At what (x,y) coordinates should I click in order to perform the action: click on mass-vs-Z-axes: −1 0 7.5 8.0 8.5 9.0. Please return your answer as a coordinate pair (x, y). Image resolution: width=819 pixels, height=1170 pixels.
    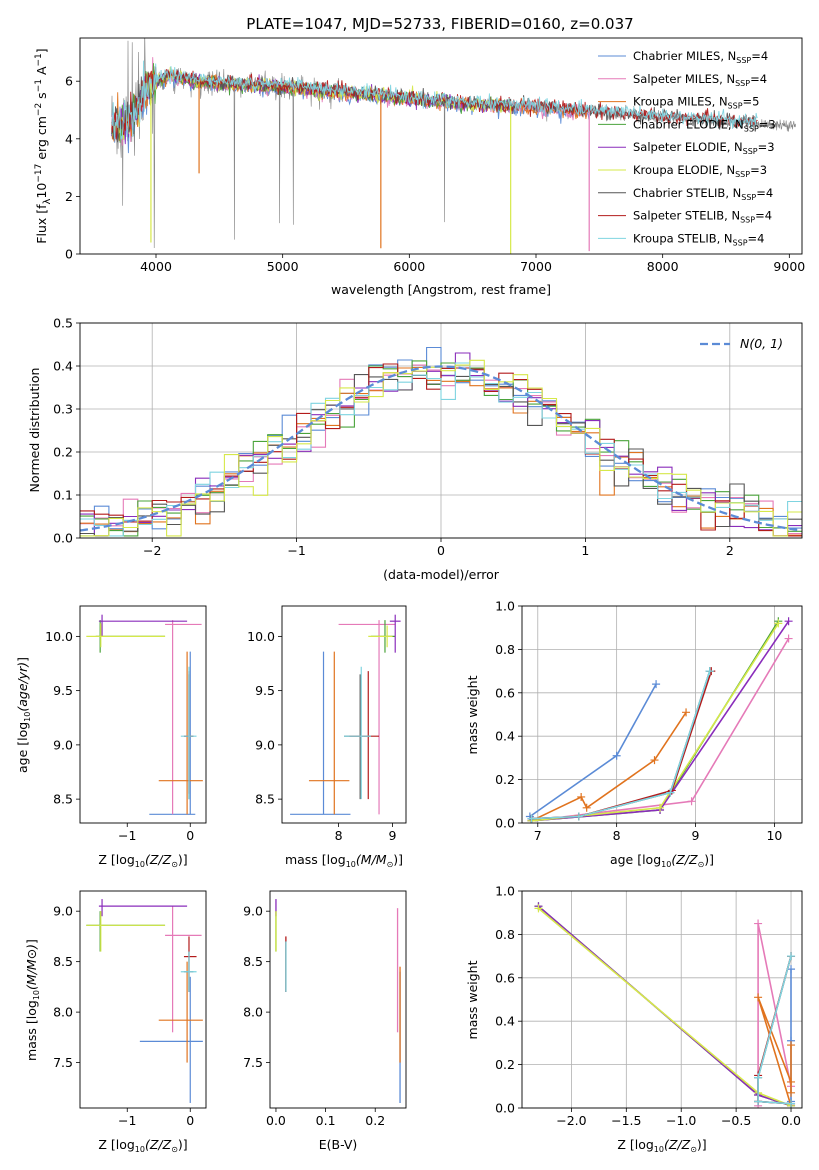
    Looking at the image, I should click on (123, 1016).